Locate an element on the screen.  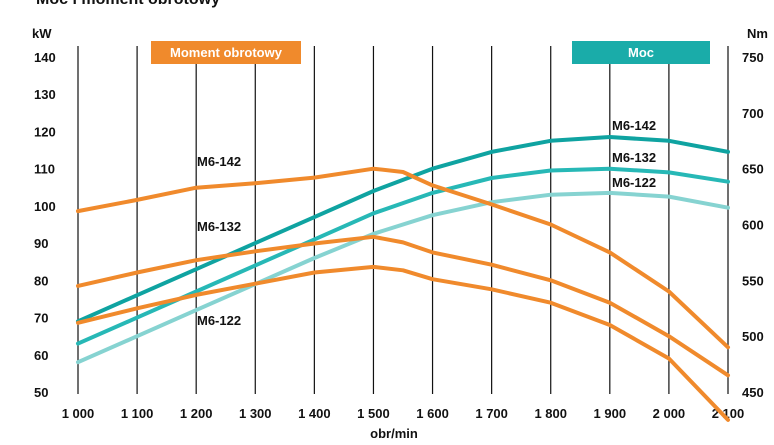
power-132-label: M6-132 is located at coordinates (634, 157).